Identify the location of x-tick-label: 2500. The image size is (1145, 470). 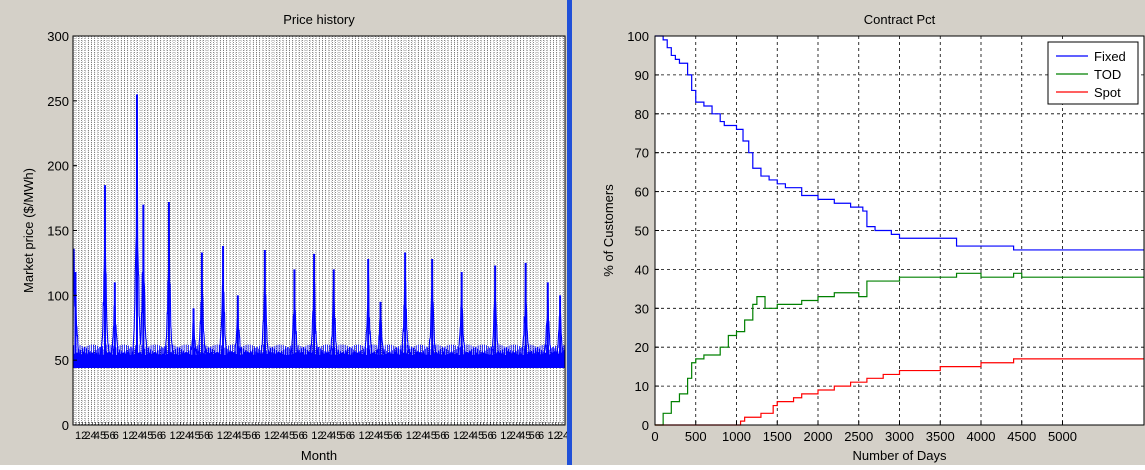
(858, 436).